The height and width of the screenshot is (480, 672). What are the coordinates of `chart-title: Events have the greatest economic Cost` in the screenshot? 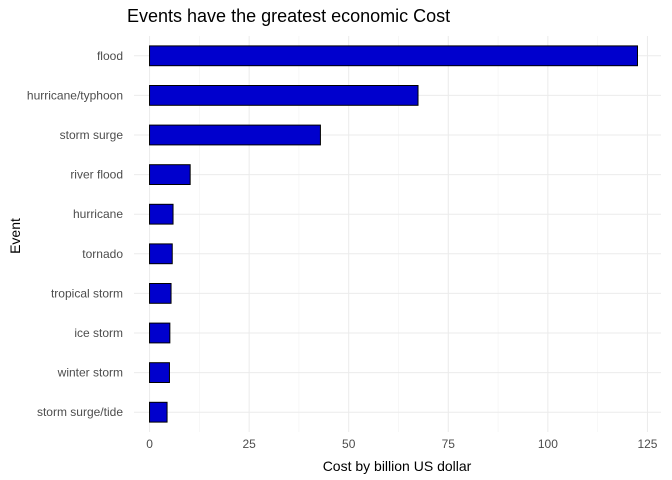 It's located at (288, 16).